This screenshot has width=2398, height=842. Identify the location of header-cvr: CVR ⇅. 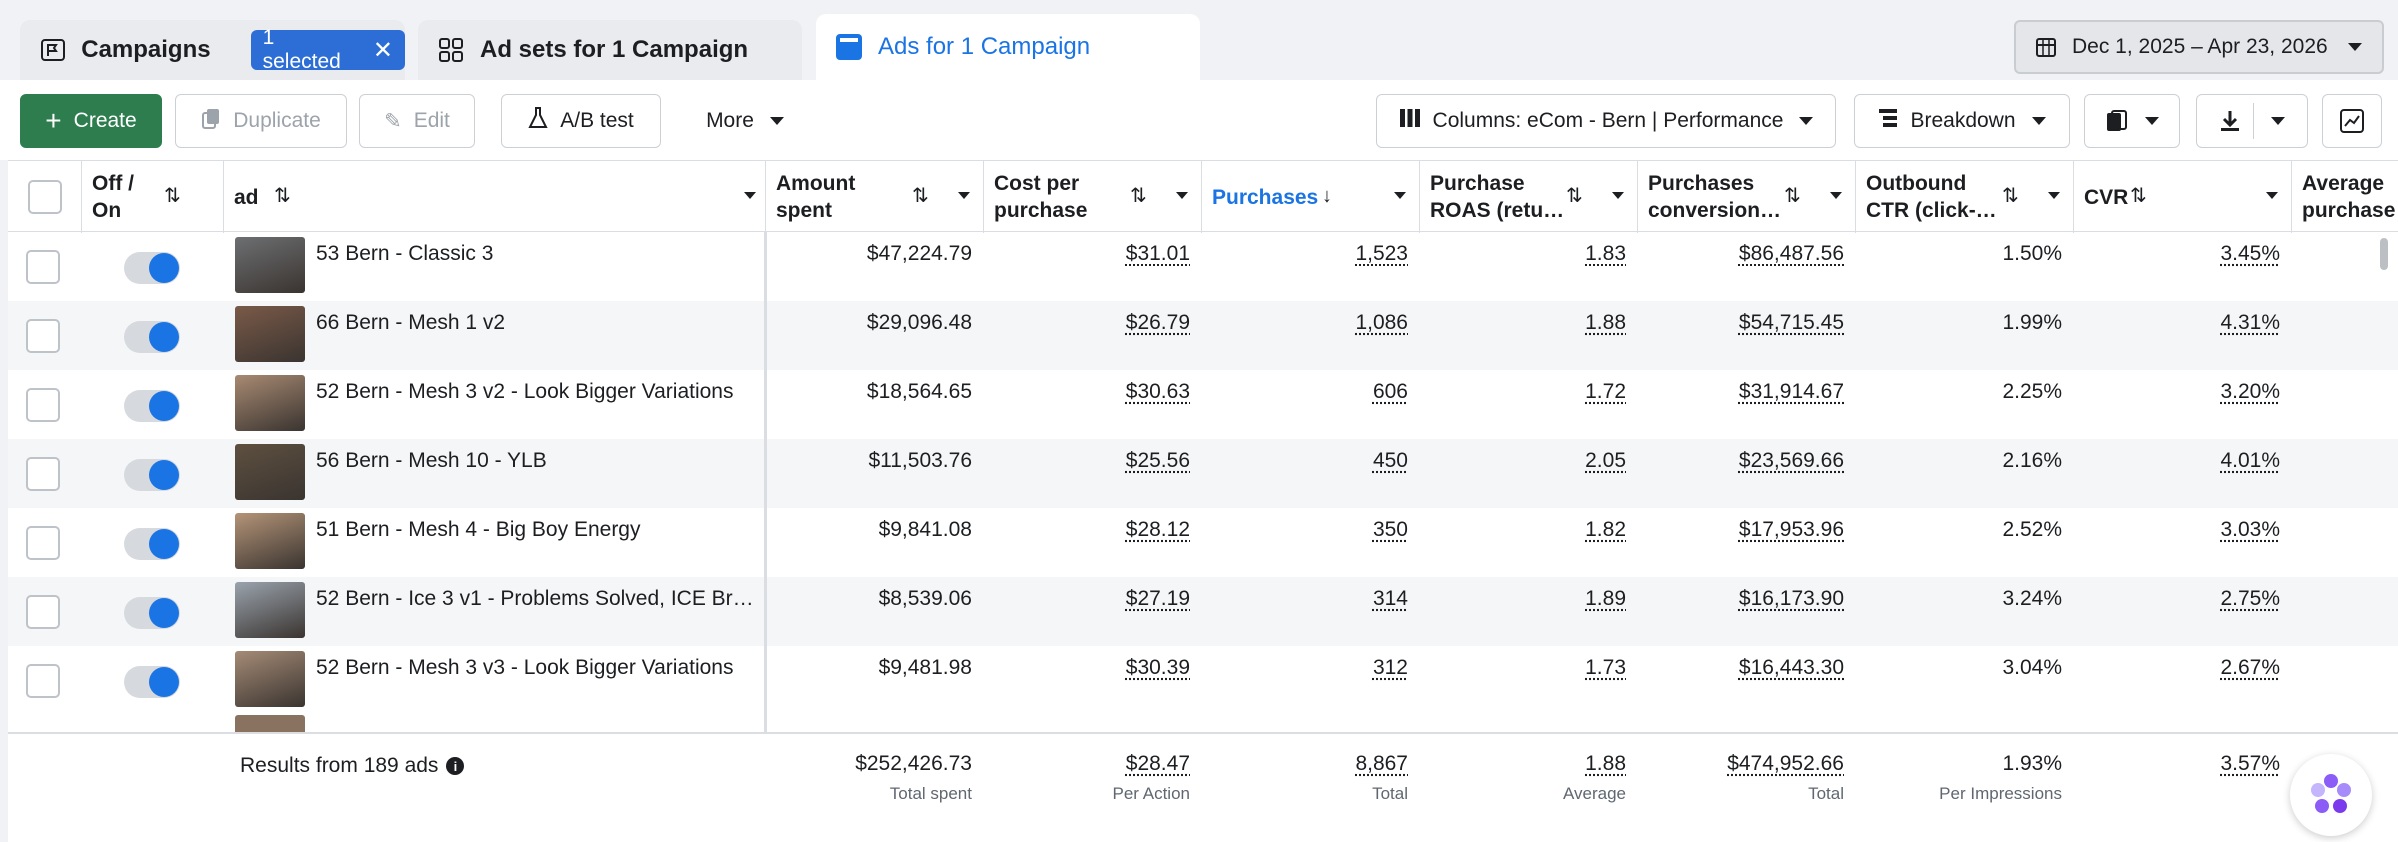
(2183, 197).